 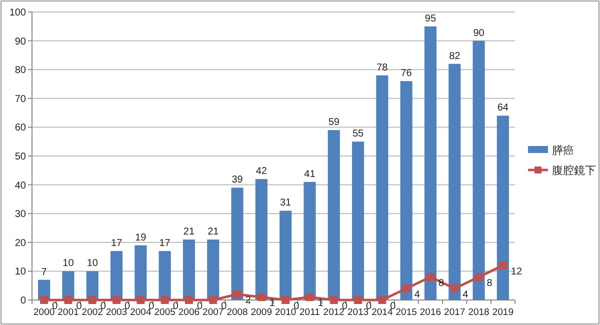 What do you see at coordinates (310, 312) in the screenshot?
I see `x-tick-label: 2011` at bounding box center [310, 312].